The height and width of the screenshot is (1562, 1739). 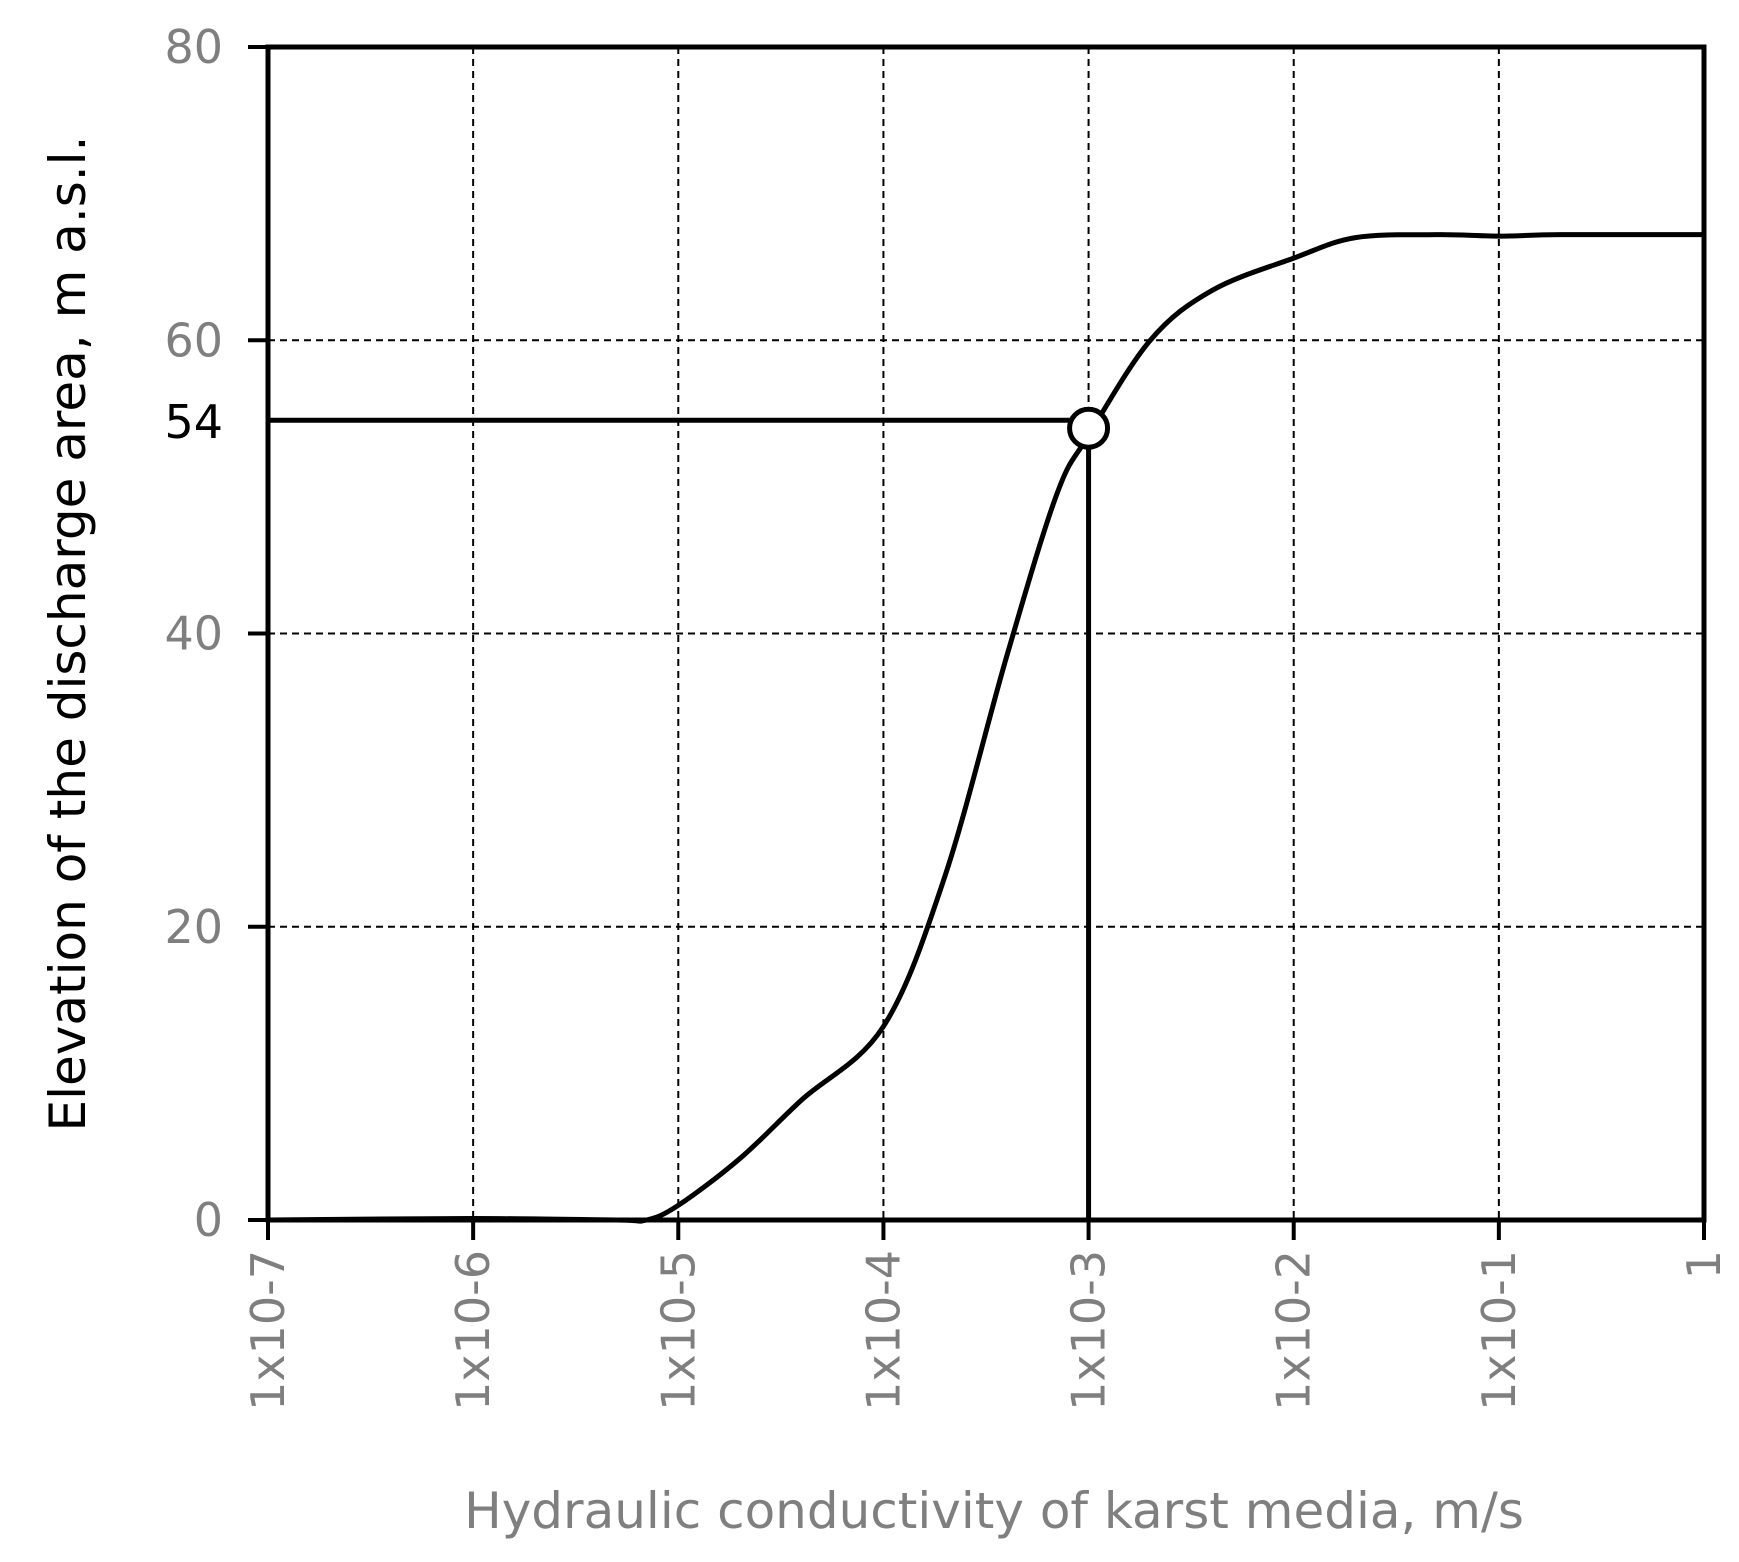 What do you see at coordinates (1294, 1330) in the screenshot?
I see `x-tick-label: 1x10-2` at bounding box center [1294, 1330].